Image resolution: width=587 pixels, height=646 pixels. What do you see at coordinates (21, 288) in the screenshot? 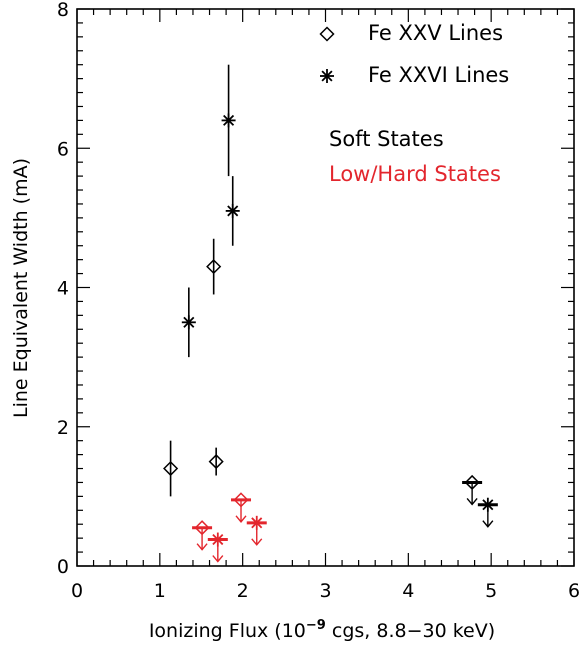
I see `y-axis-title: Line Equivalent Width (mA)` at bounding box center [21, 288].